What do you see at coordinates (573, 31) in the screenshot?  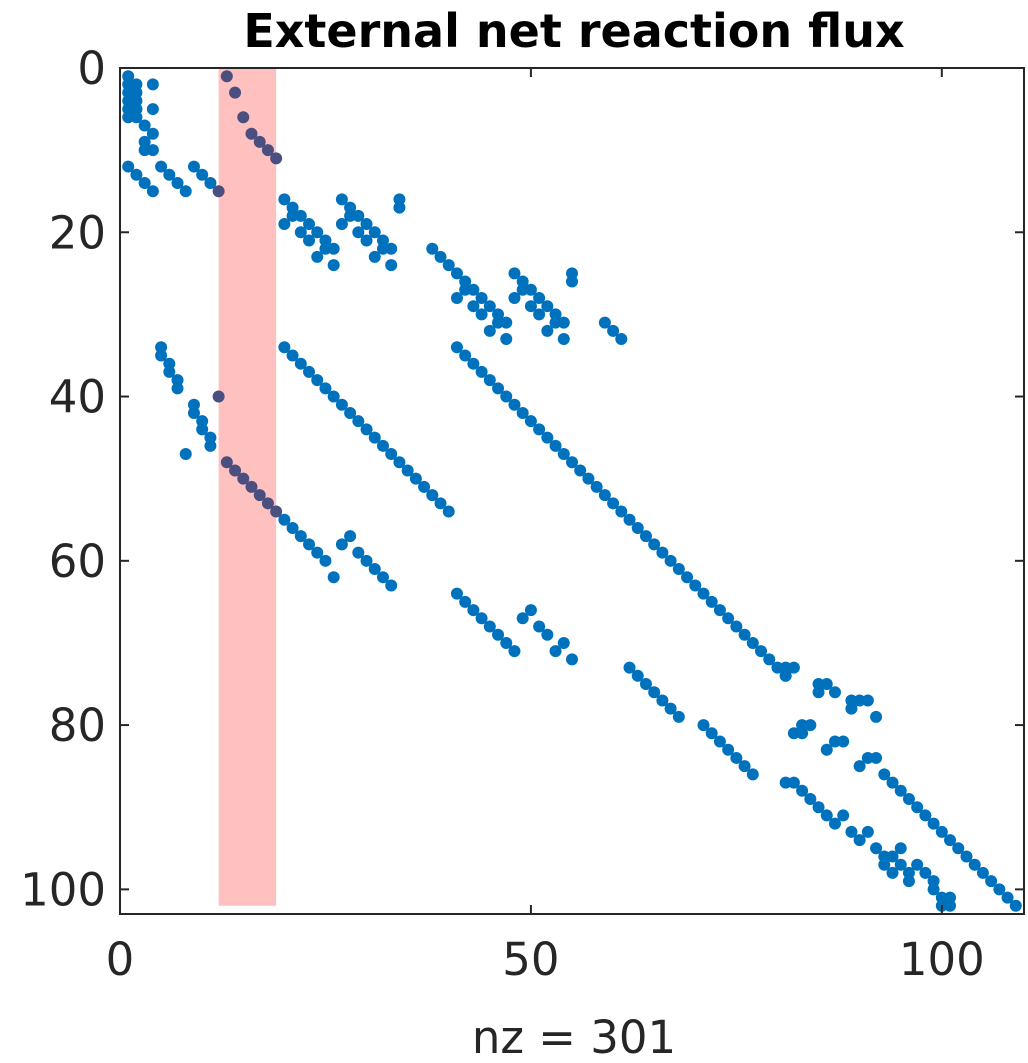 I see `chart-title: External net reaction flux` at bounding box center [573, 31].